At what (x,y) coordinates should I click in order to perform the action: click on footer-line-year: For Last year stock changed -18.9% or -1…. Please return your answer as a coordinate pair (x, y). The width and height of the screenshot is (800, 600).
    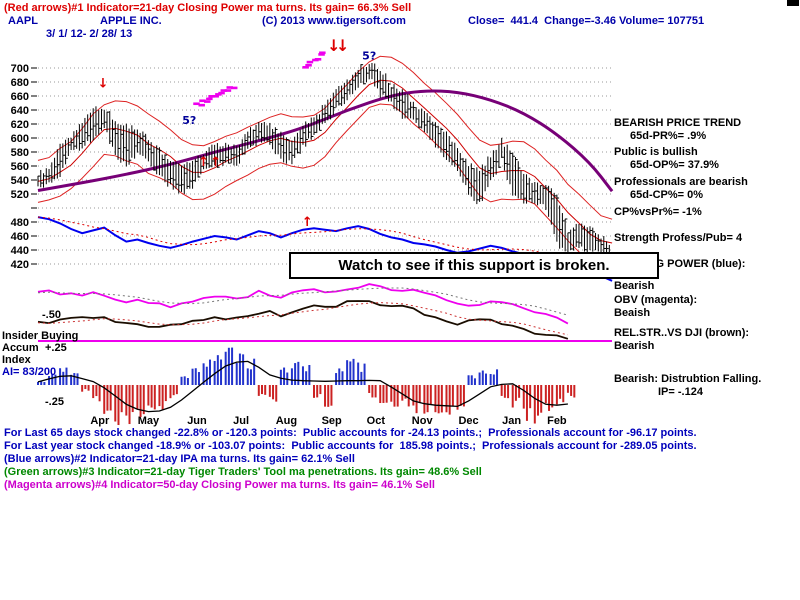
    Looking at the image, I should click on (350, 446).